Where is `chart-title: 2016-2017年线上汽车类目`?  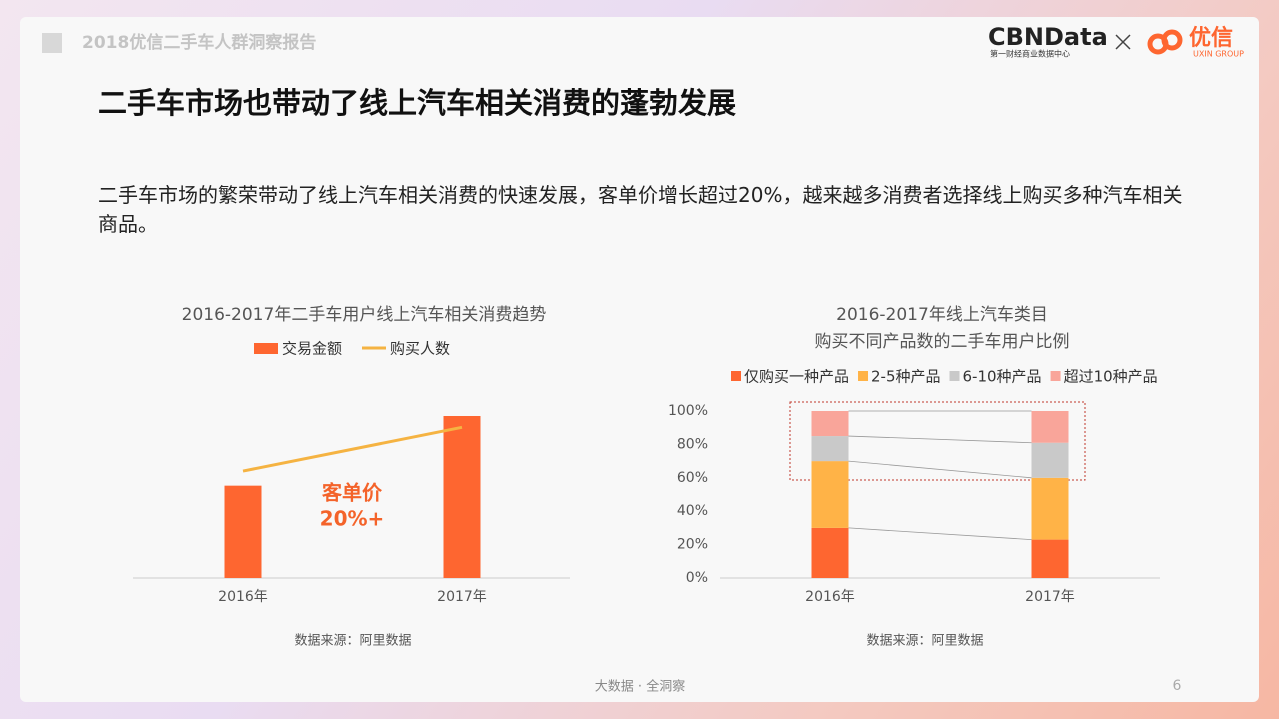
chart-title: 2016-2017年线上汽车类目 is located at coordinates (942, 315).